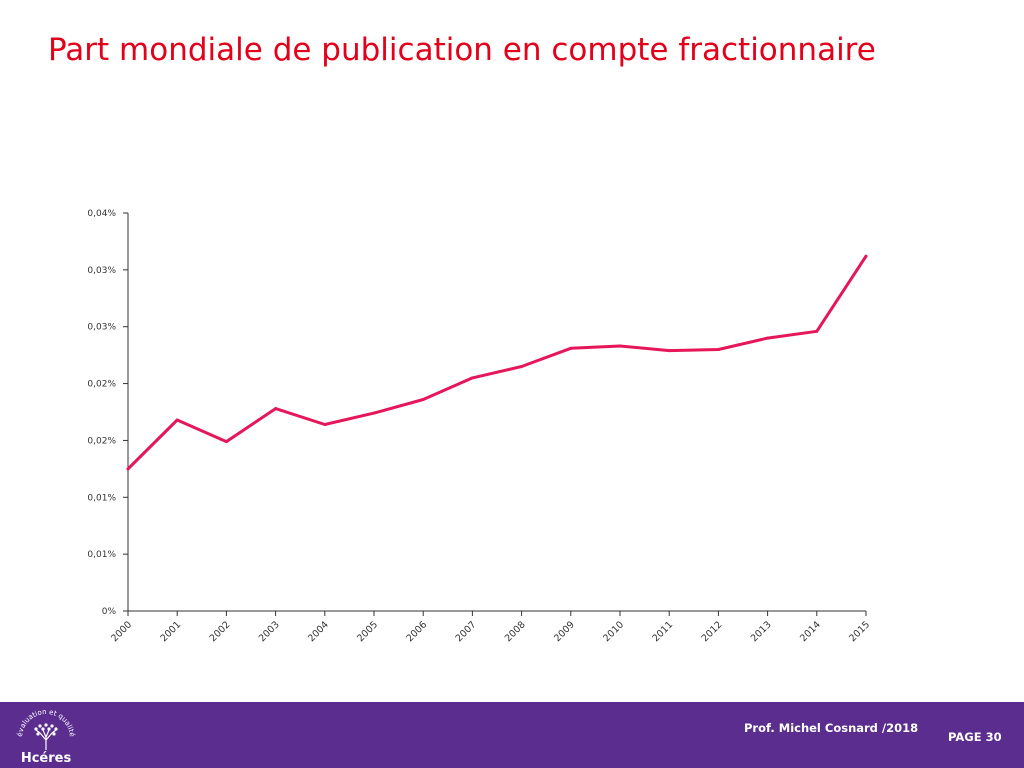  Describe the element at coordinates (810, 631) in the screenshot. I see `x-tick-label: 2014` at that location.